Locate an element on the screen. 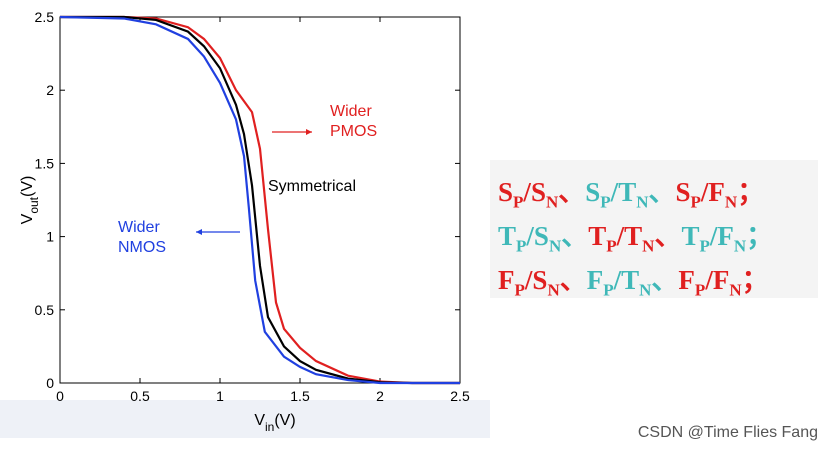 Image resolution: width=832 pixels, height=454 pixels. bottom-band is located at coordinates (245, 419).